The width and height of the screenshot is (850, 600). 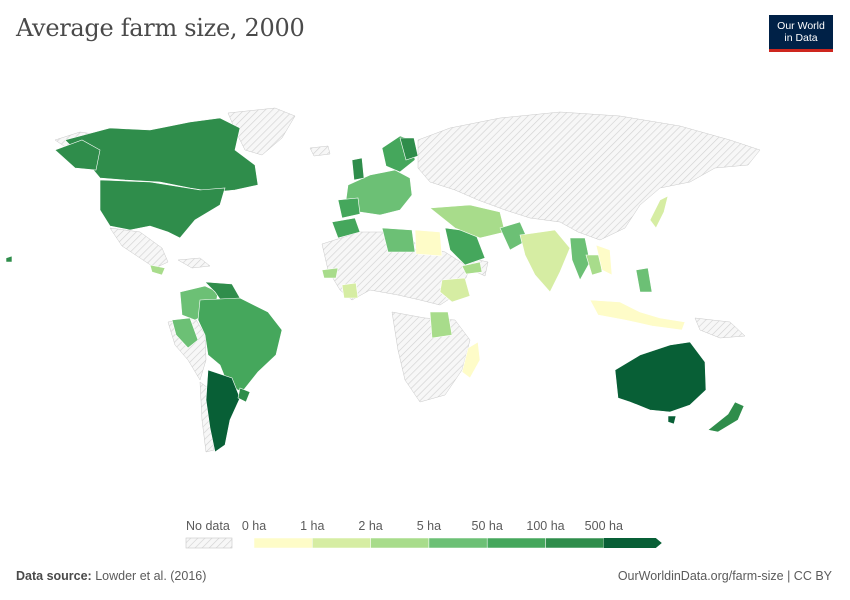 I want to click on region-australia, so click(x=660, y=377).